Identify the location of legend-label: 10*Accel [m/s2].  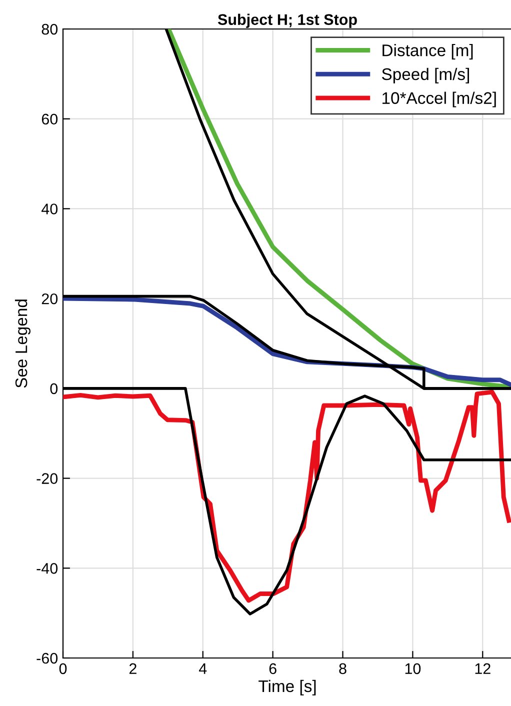
(439, 100).